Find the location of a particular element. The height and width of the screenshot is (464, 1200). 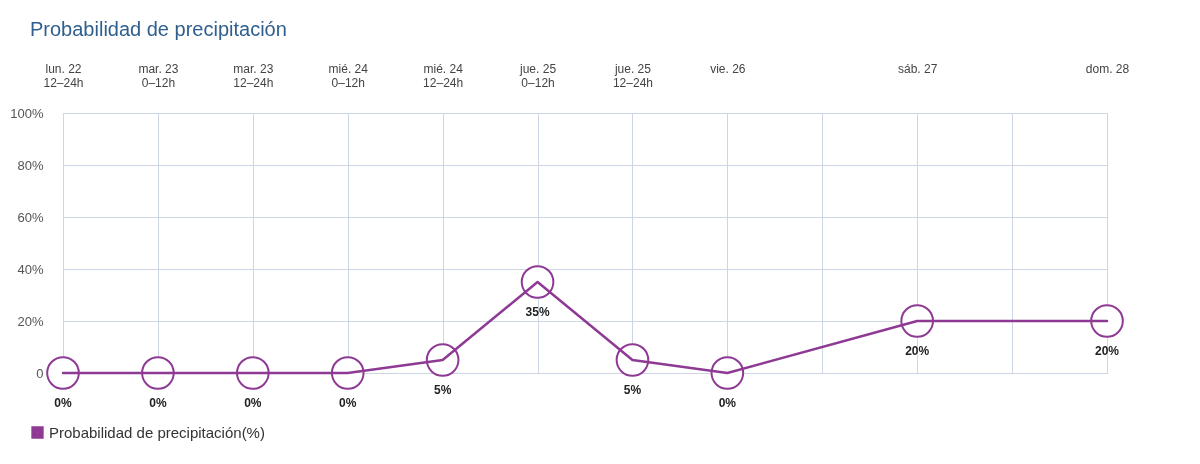

y-tick-label: 80% is located at coordinates (30, 165).